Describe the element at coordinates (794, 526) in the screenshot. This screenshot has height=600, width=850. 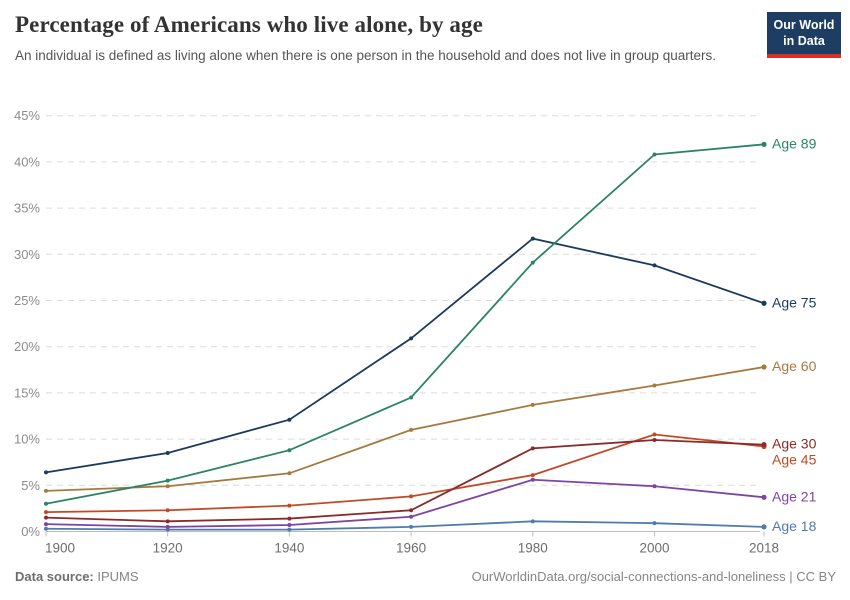
I see `series-label-age-18: Age 18` at that location.